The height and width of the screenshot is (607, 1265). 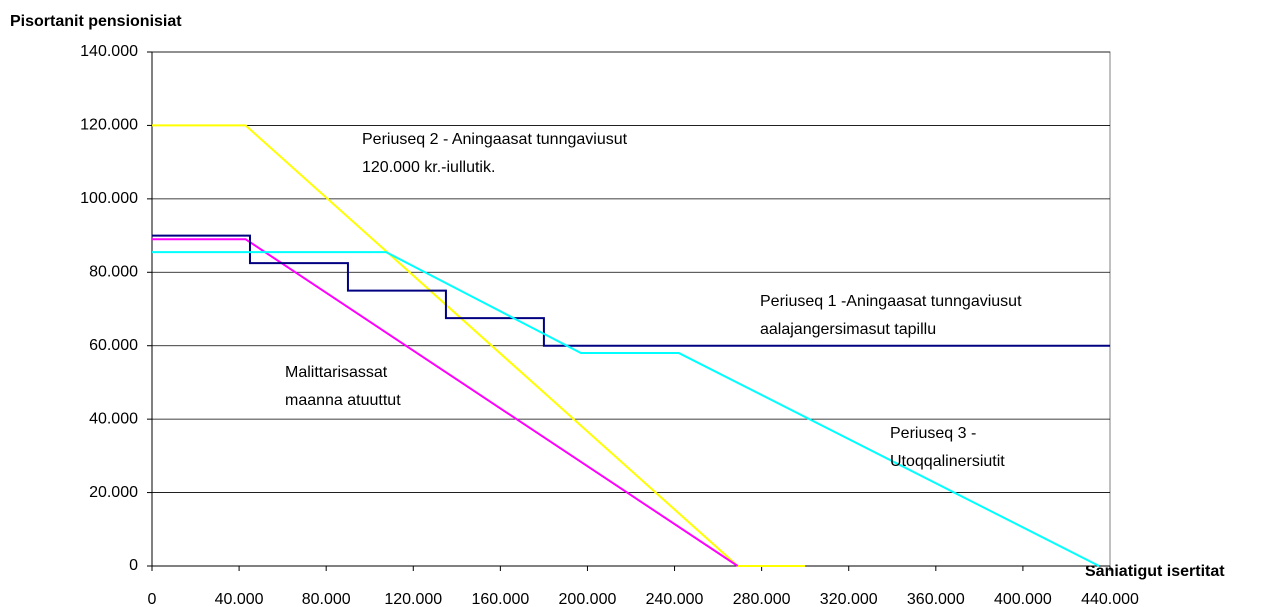 What do you see at coordinates (947, 461) in the screenshot?
I see `annotation: Utoqqalinersiutit` at bounding box center [947, 461].